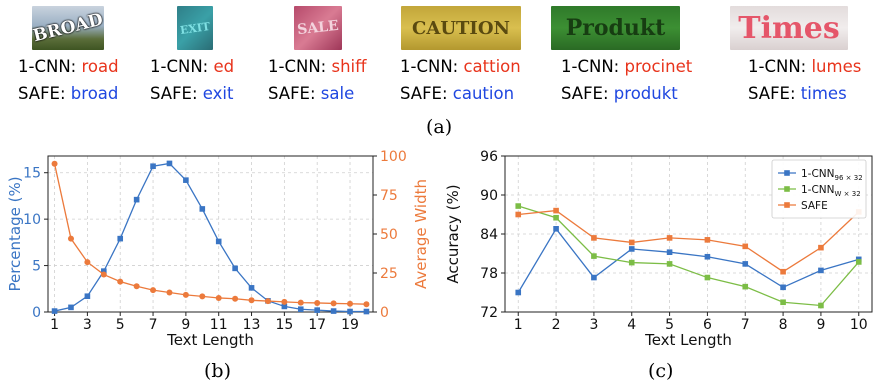 This screenshot has height=385, width=884. I want to click on y-tick-label: 78, so click(489, 274).